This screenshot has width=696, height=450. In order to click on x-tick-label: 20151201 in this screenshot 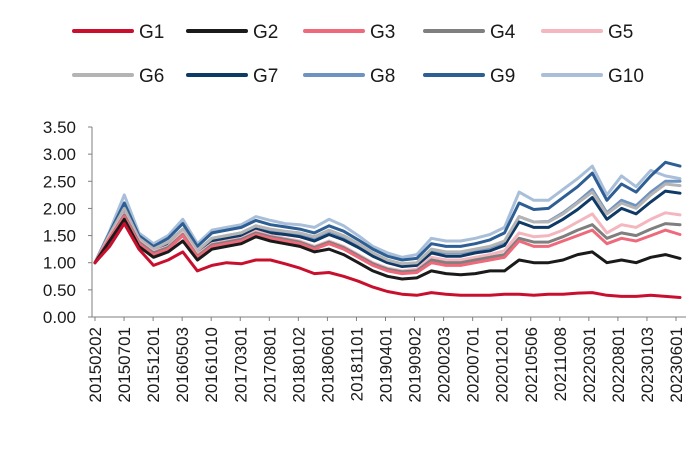, I will do `click(153, 365)`.